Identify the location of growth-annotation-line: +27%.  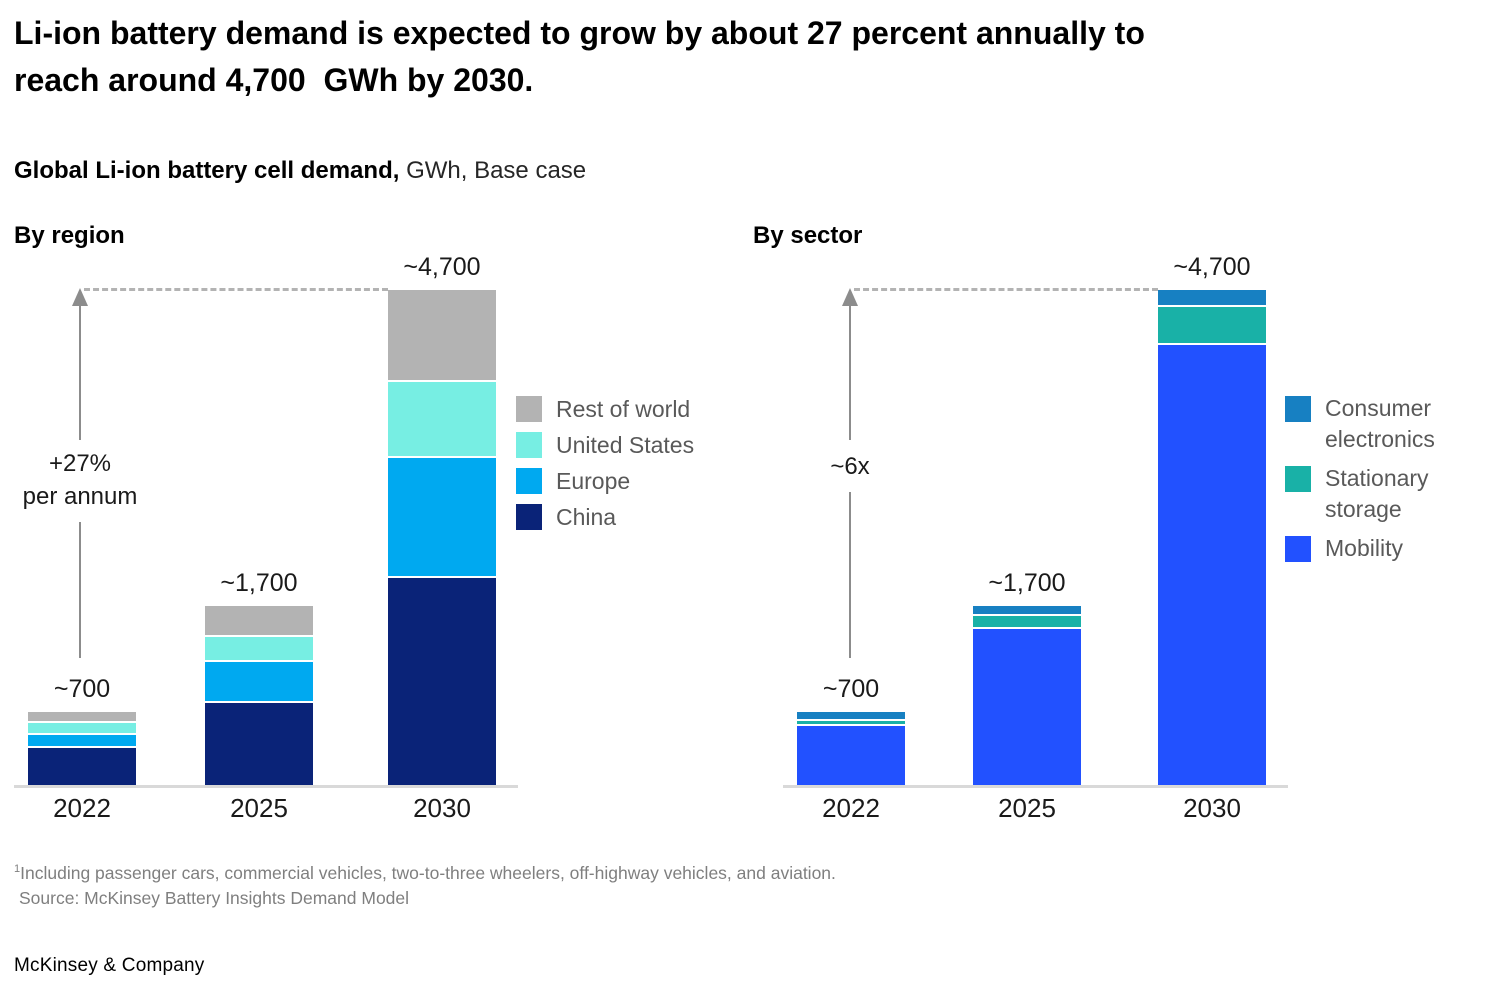
(80, 463).